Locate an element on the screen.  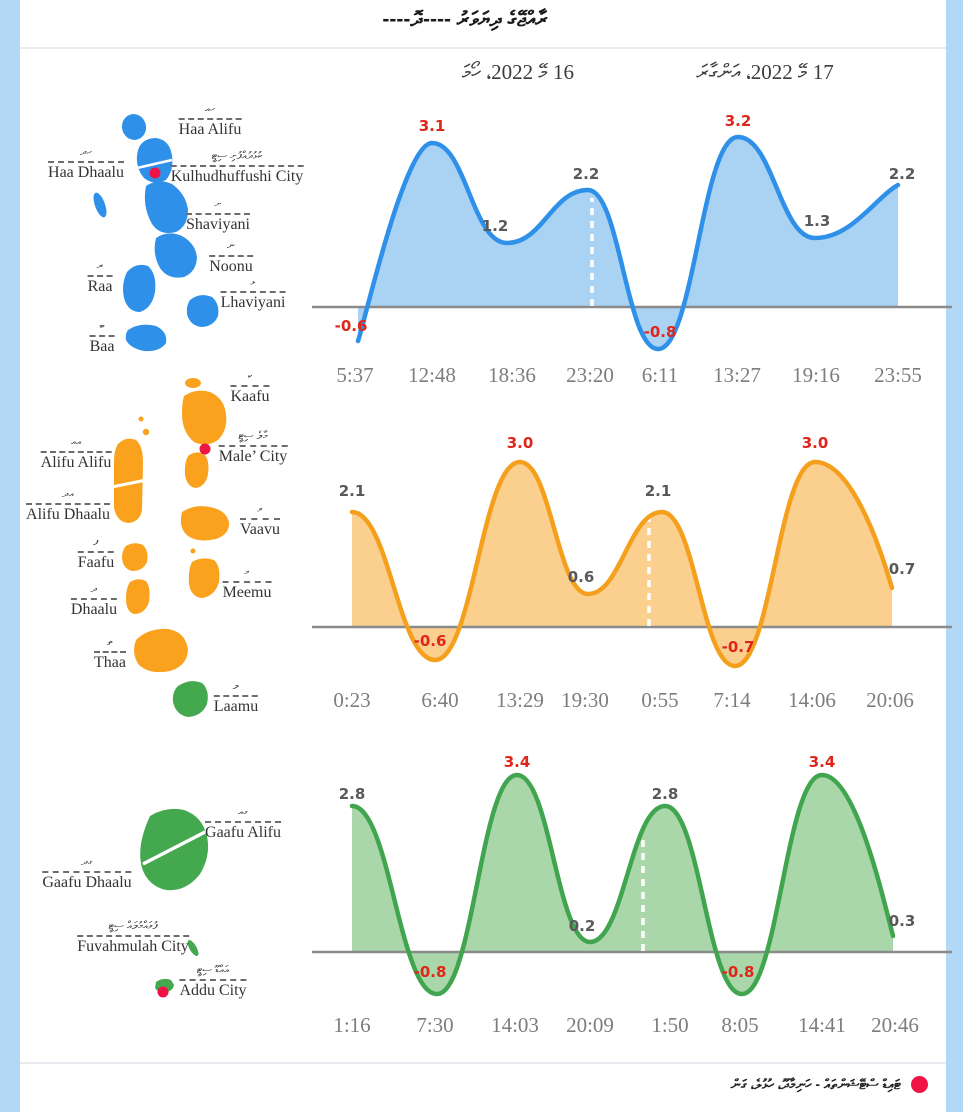
tide-time: 12:48 is located at coordinates (432, 375).